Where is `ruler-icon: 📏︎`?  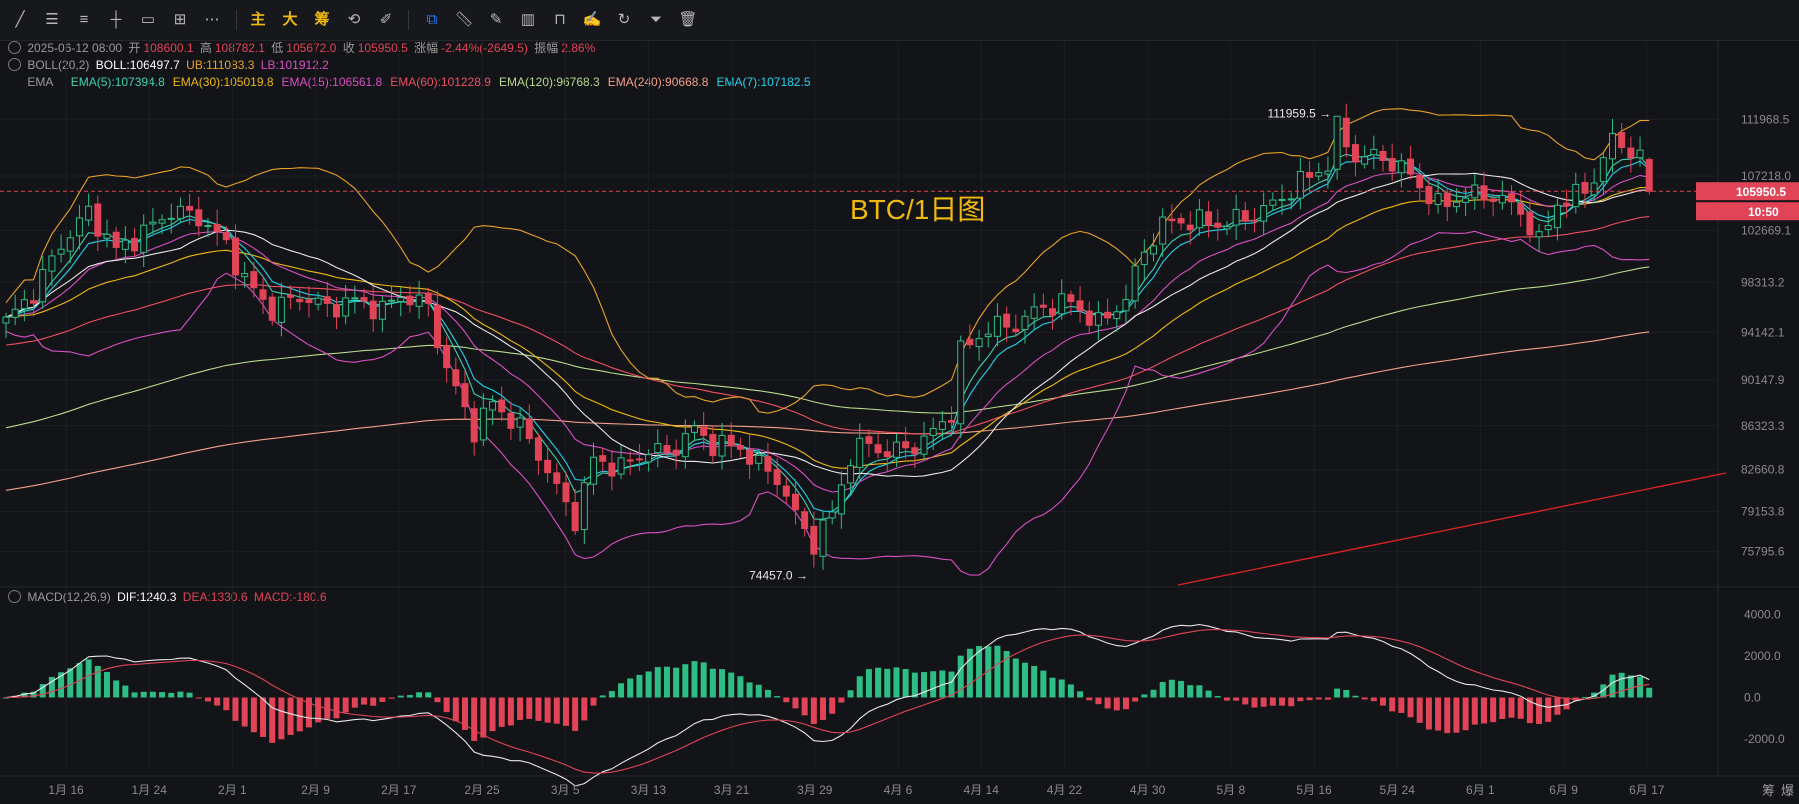 ruler-icon: 📏︎ is located at coordinates (464, 19).